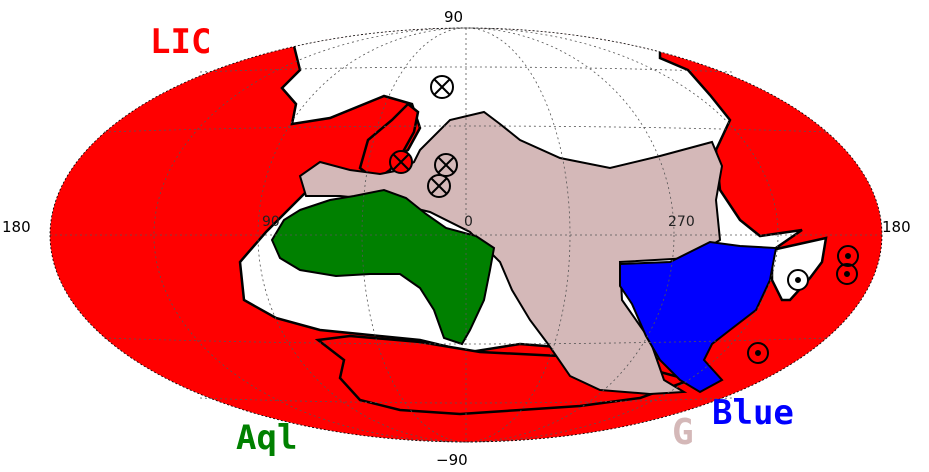  Describe the element at coordinates (504, 375) in the screenshot. I see `lic-lower-band` at that location.